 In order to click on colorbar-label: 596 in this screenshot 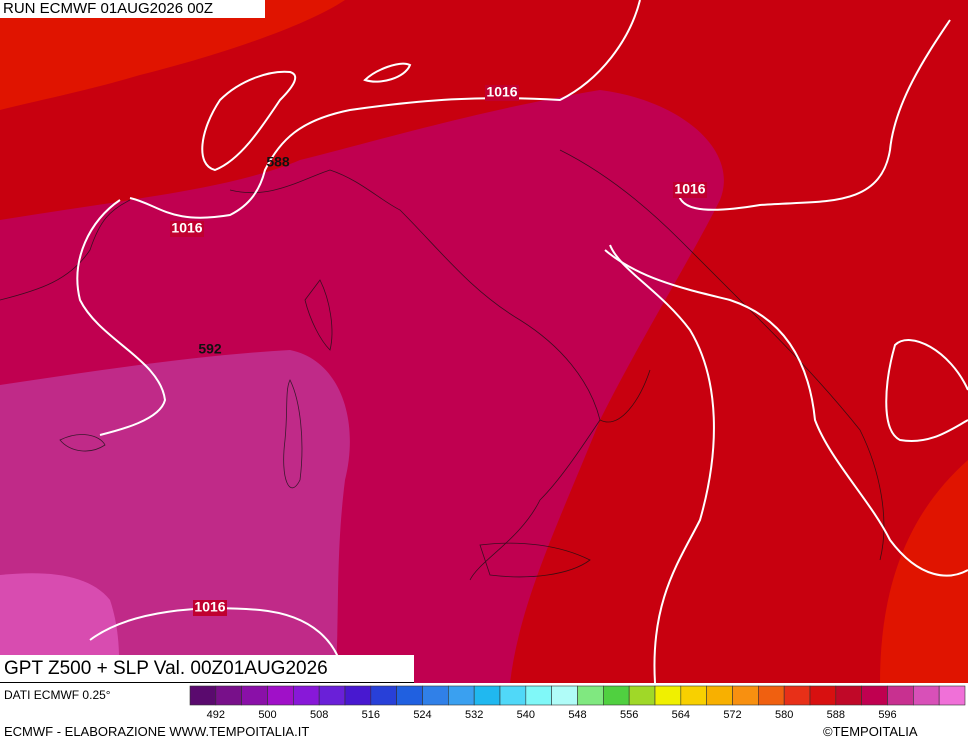, I will do `click(887, 715)`.